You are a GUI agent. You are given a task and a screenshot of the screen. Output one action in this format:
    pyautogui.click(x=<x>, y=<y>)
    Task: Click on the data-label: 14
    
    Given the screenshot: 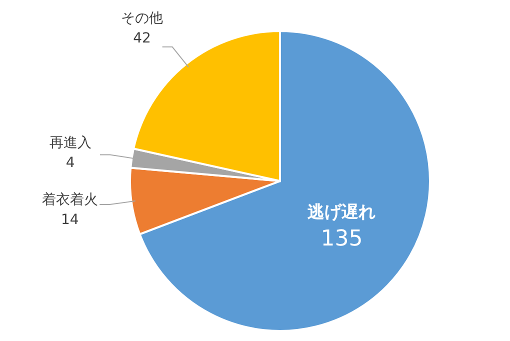 What is the action you would take?
    pyautogui.click(x=69, y=220)
    